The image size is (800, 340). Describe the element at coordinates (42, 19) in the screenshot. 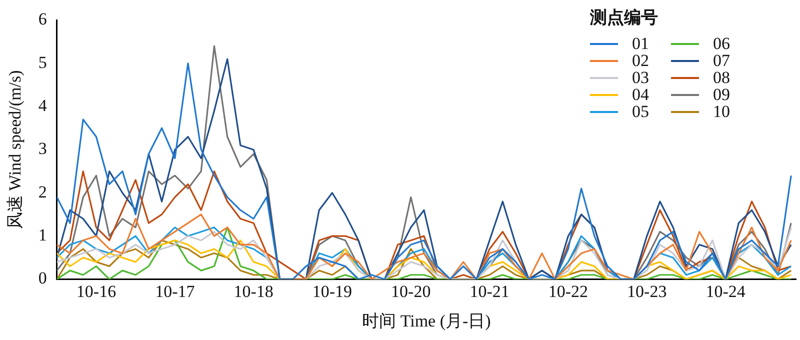

I see `y-tick-label: 6` at that location.